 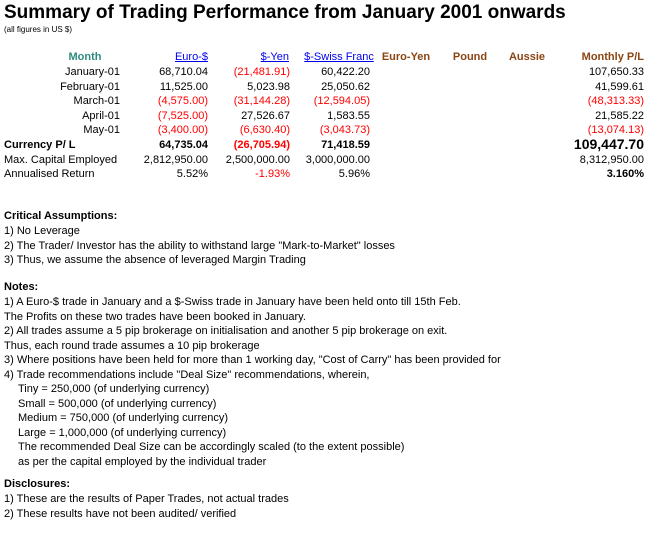 What do you see at coordinates (272, 174) in the screenshot?
I see `annualised-return-usd-yen: -1.93%` at bounding box center [272, 174].